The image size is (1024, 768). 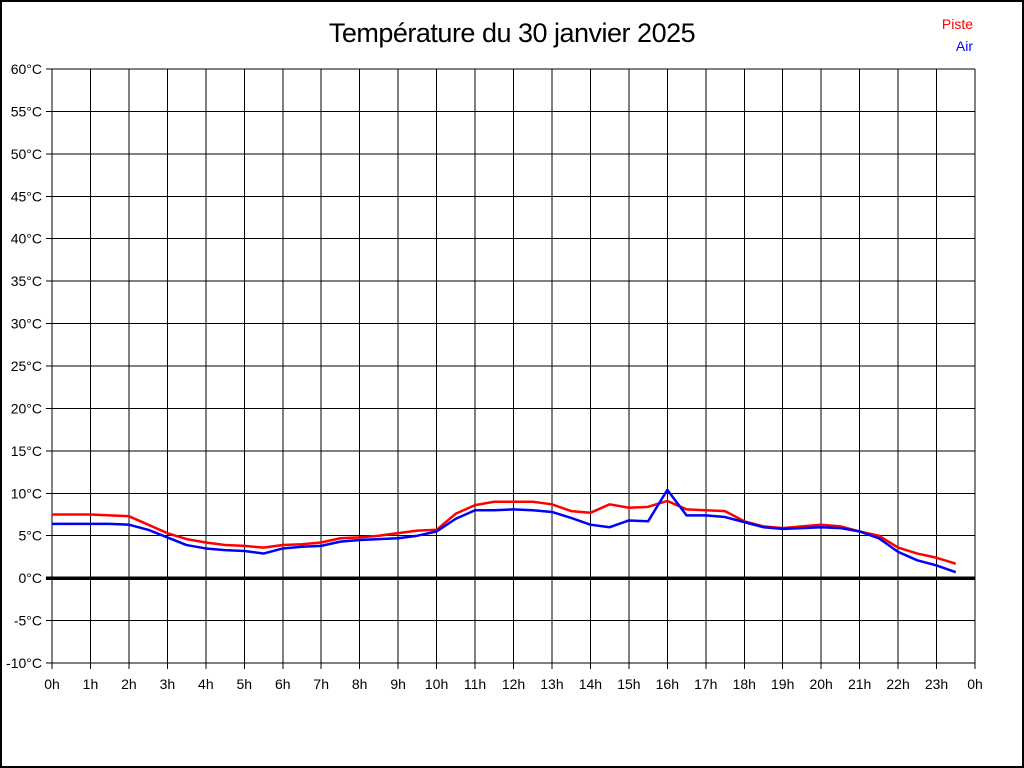 I want to click on series-piste-line, so click(x=504, y=532).